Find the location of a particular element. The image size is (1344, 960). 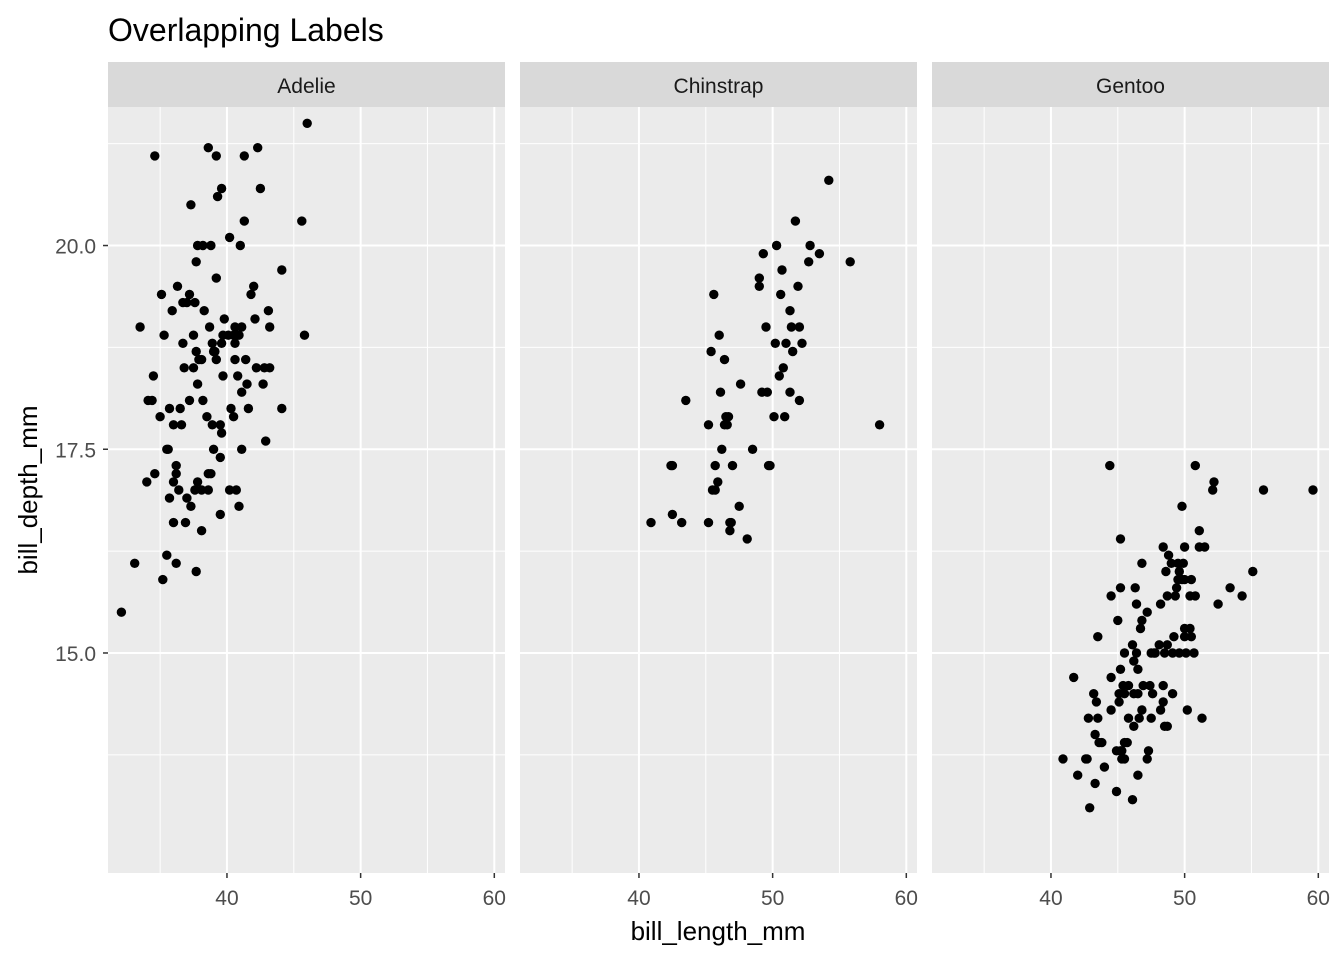

x-tick-label: 50 is located at coordinates (1184, 898).